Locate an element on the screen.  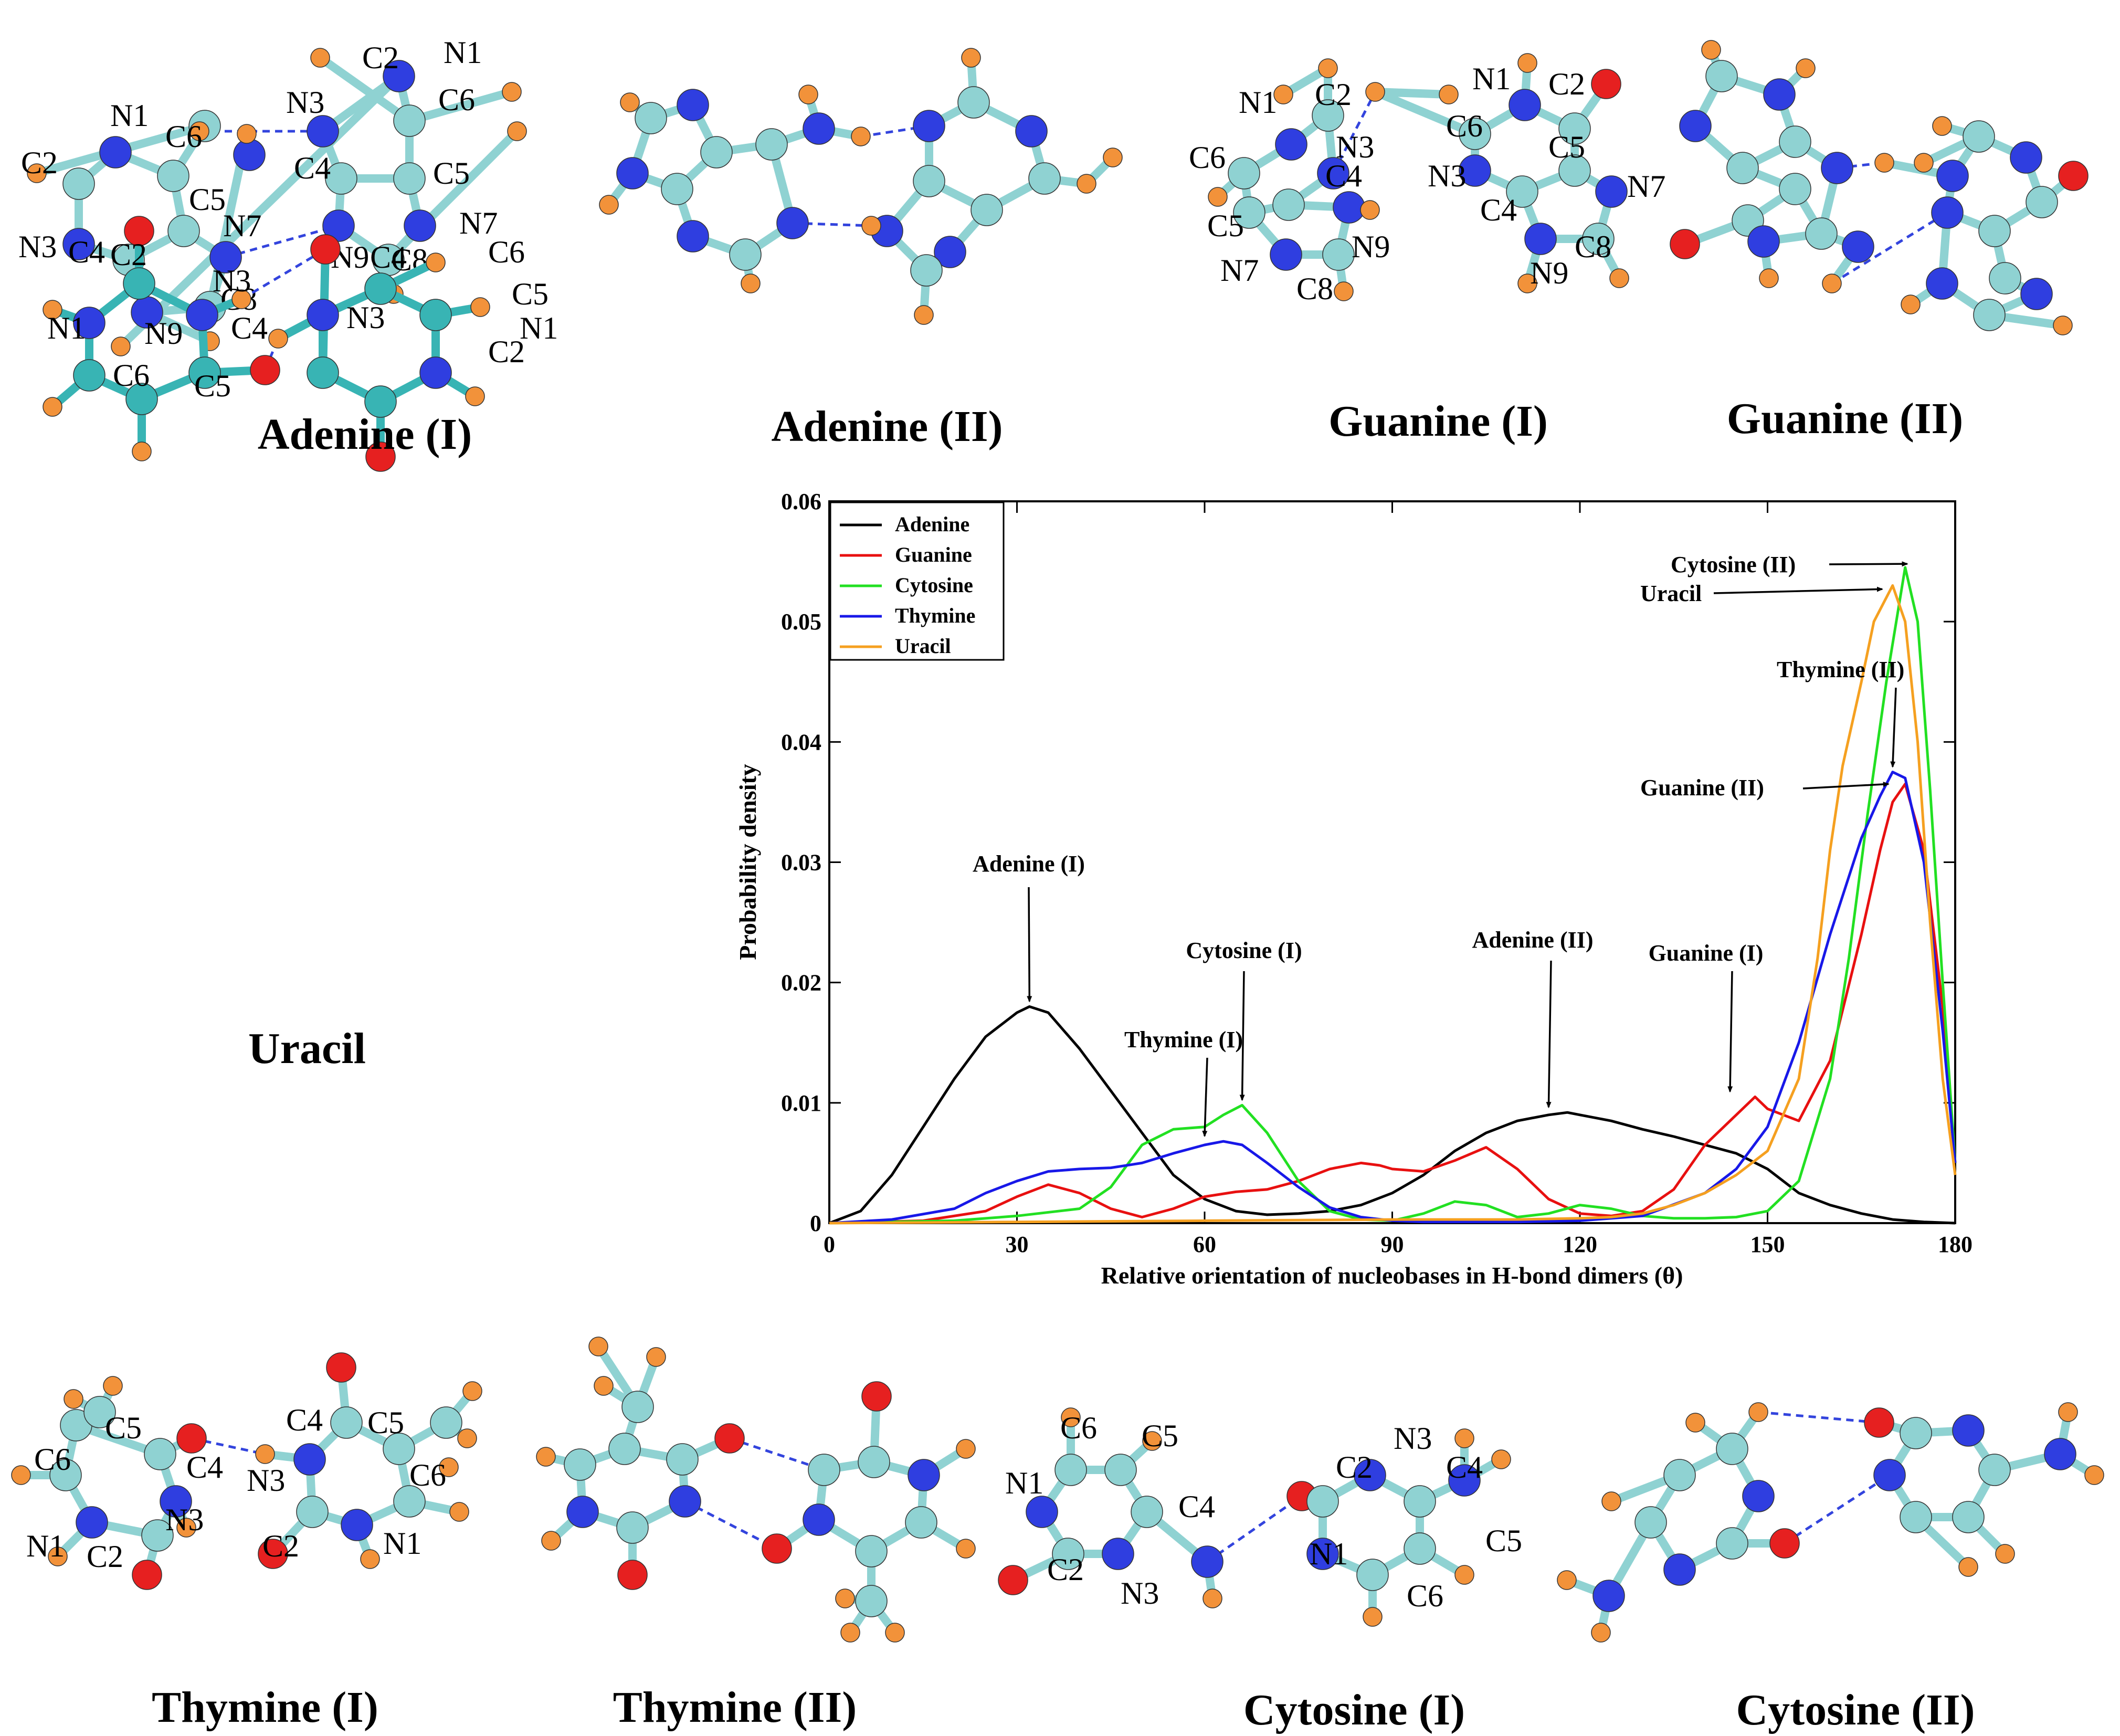
x-tick-label: 150 is located at coordinates (1767, 1245).